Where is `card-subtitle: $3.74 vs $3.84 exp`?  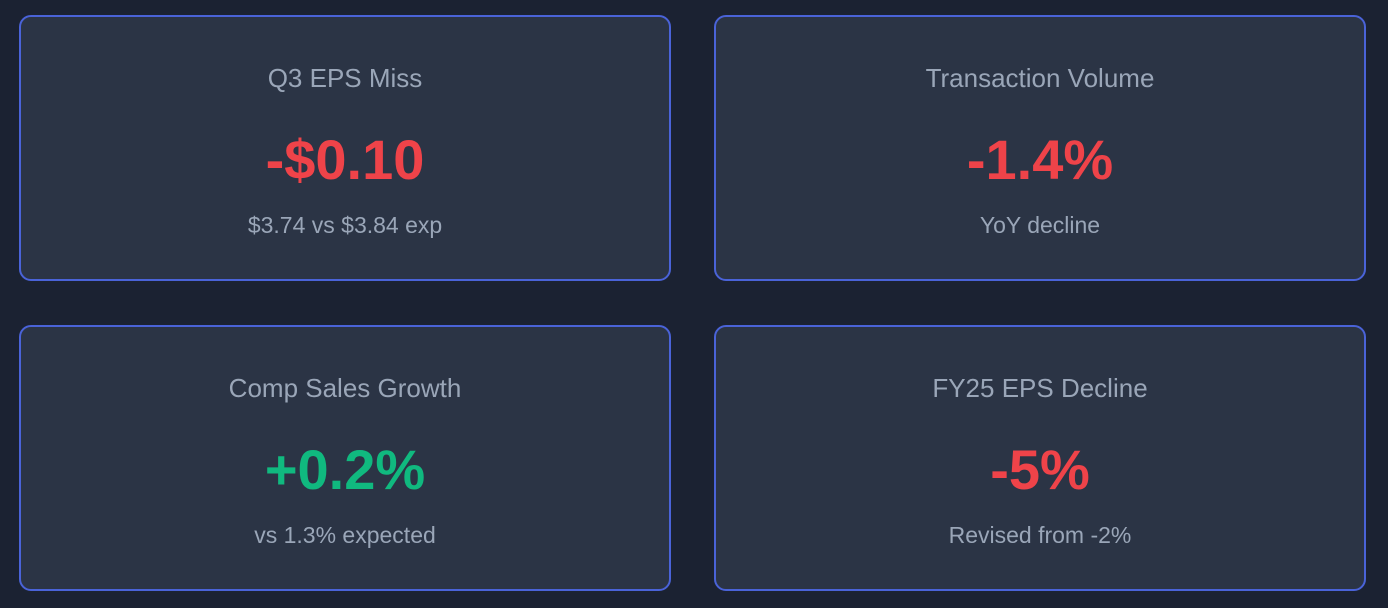
card-subtitle: $3.74 vs $3.84 exp is located at coordinates (345, 225).